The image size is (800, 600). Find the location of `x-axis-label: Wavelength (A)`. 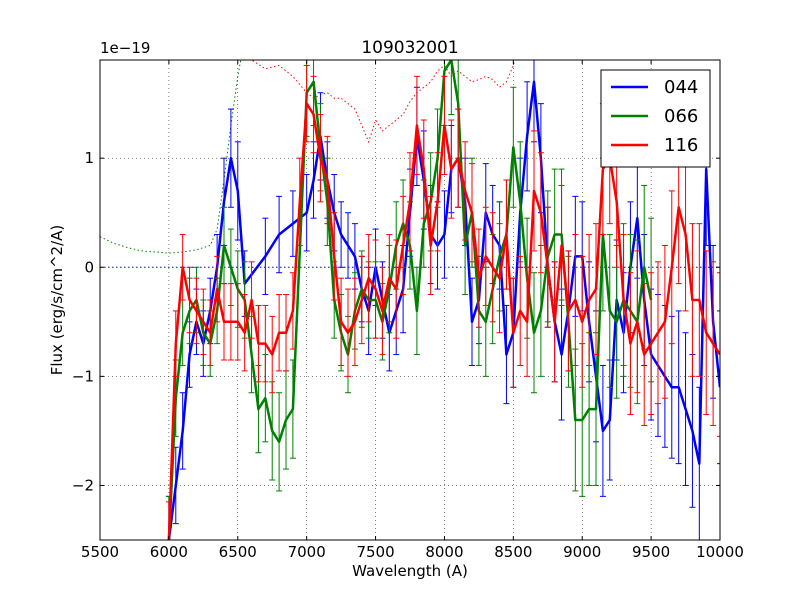

x-axis-label: Wavelength (A) is located at coordinates (410, 571).